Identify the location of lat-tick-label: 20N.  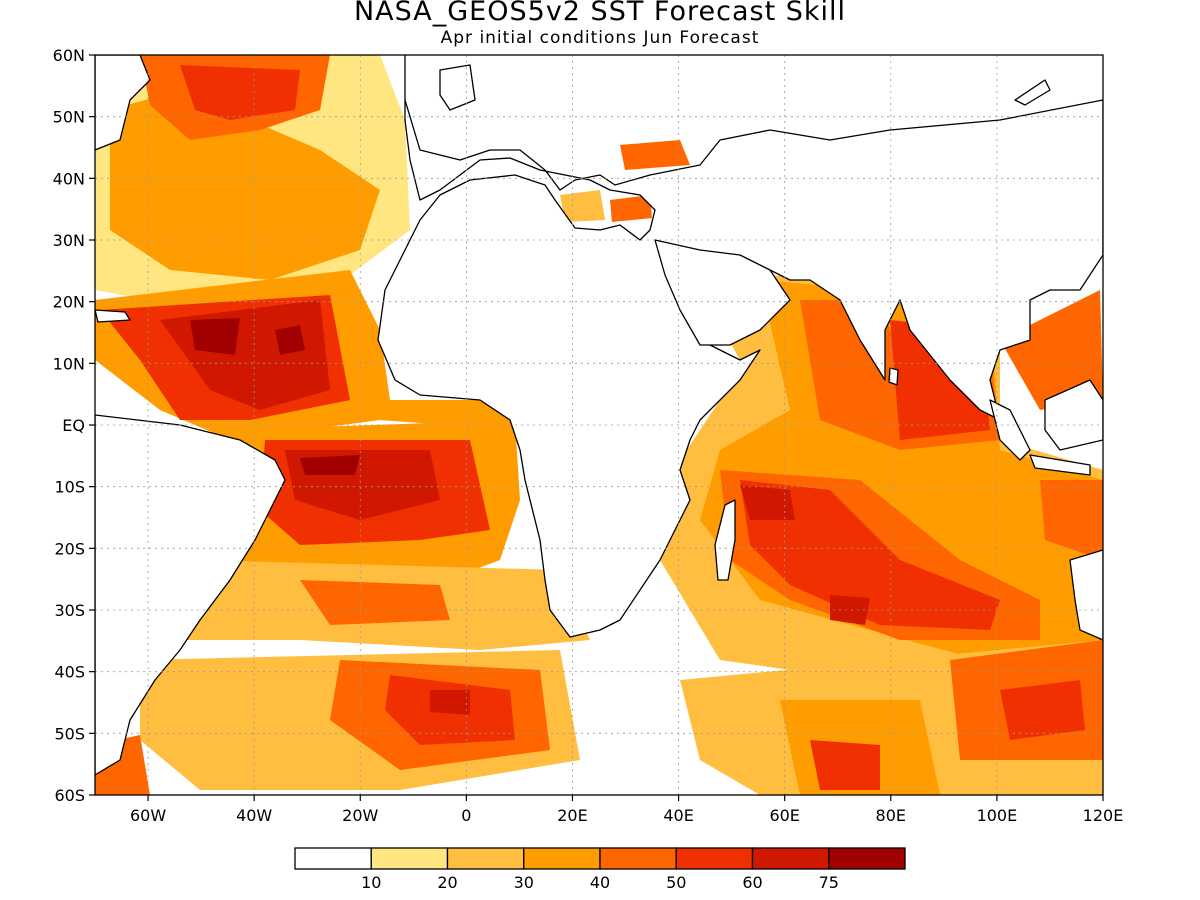
(69, 302).